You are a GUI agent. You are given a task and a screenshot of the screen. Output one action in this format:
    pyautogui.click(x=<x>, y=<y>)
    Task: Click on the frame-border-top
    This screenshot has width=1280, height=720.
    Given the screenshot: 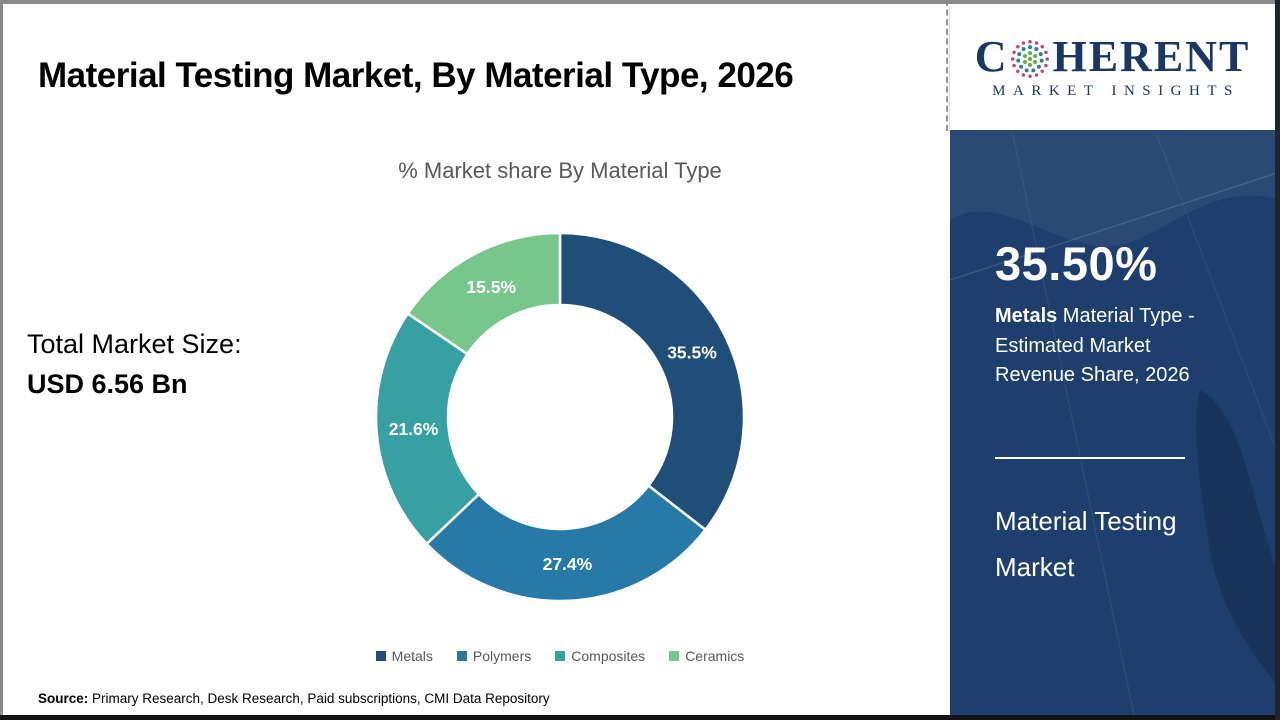 What is the action you would take?
    pyautogui.click(x=640, y=2)
    